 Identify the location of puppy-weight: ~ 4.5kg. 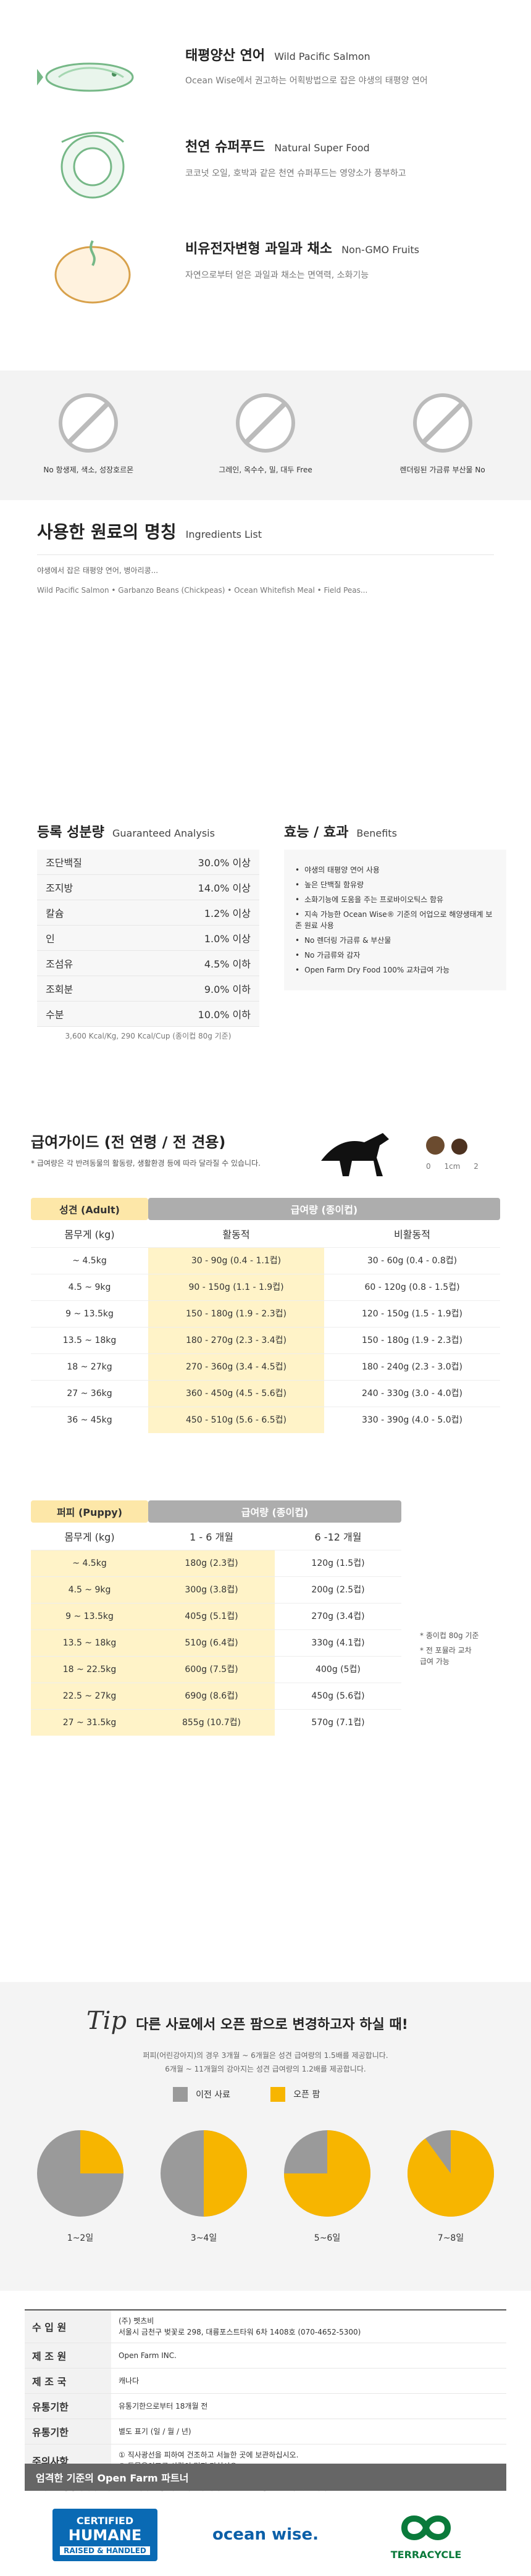
(89, 1563).